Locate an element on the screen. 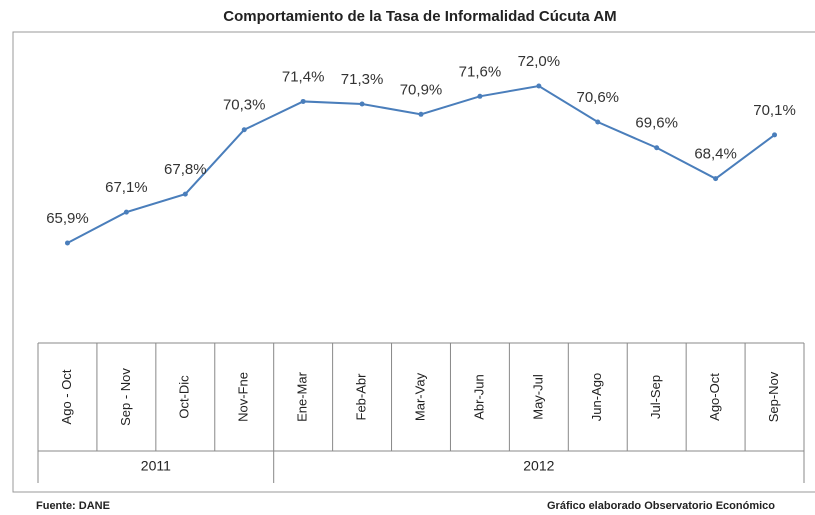 This screenshot has width=815, height=515. group-label: 2012 is located at coordinates (538, 466).